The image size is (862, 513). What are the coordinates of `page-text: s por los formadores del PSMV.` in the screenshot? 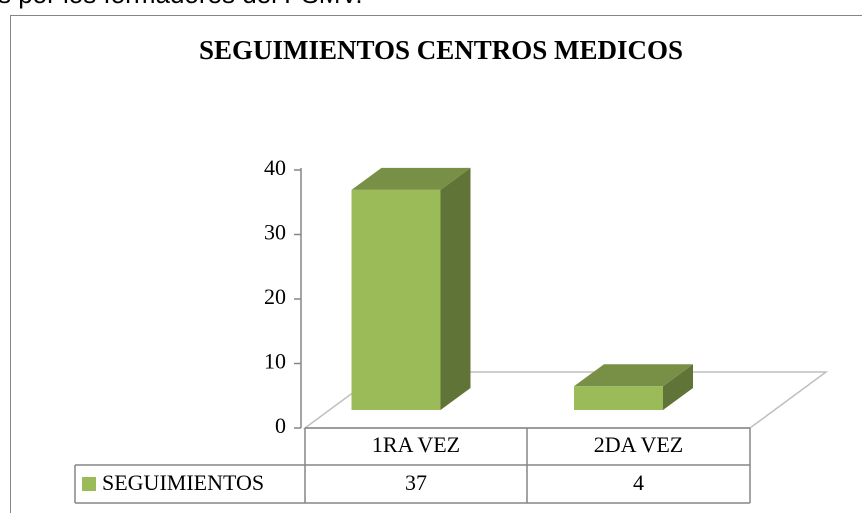 It's located at (181, 4).